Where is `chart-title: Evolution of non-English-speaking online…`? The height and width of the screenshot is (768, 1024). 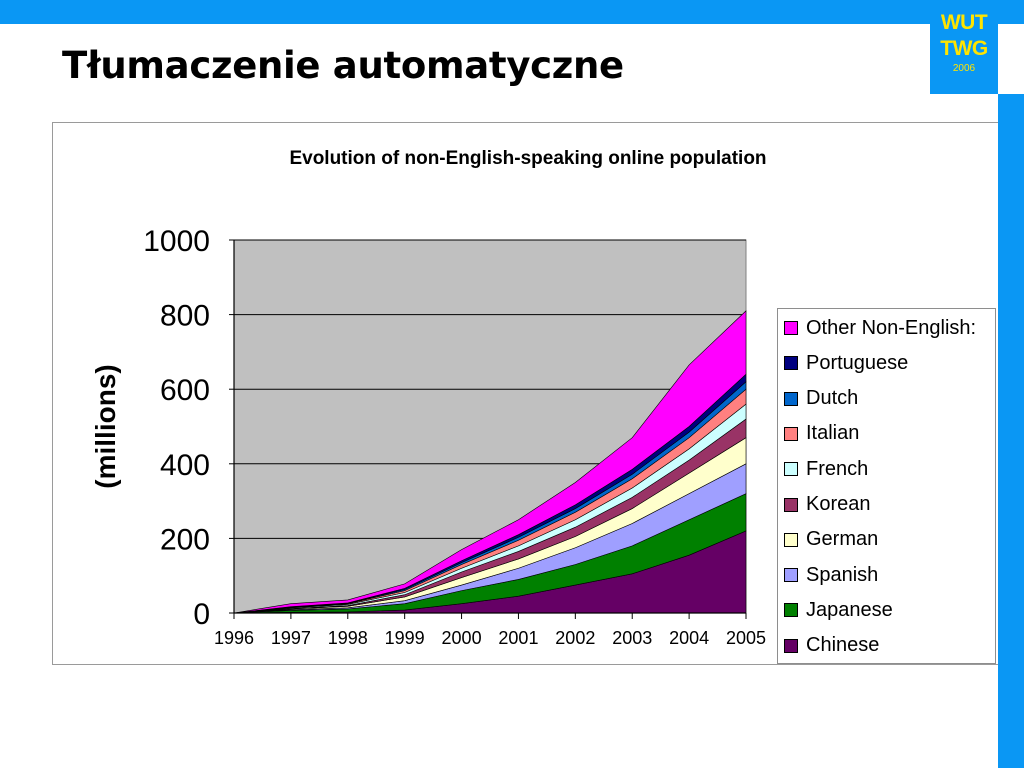 chart-title: Evolution of non-English-speaking online… is located at coordinates (527, 158).